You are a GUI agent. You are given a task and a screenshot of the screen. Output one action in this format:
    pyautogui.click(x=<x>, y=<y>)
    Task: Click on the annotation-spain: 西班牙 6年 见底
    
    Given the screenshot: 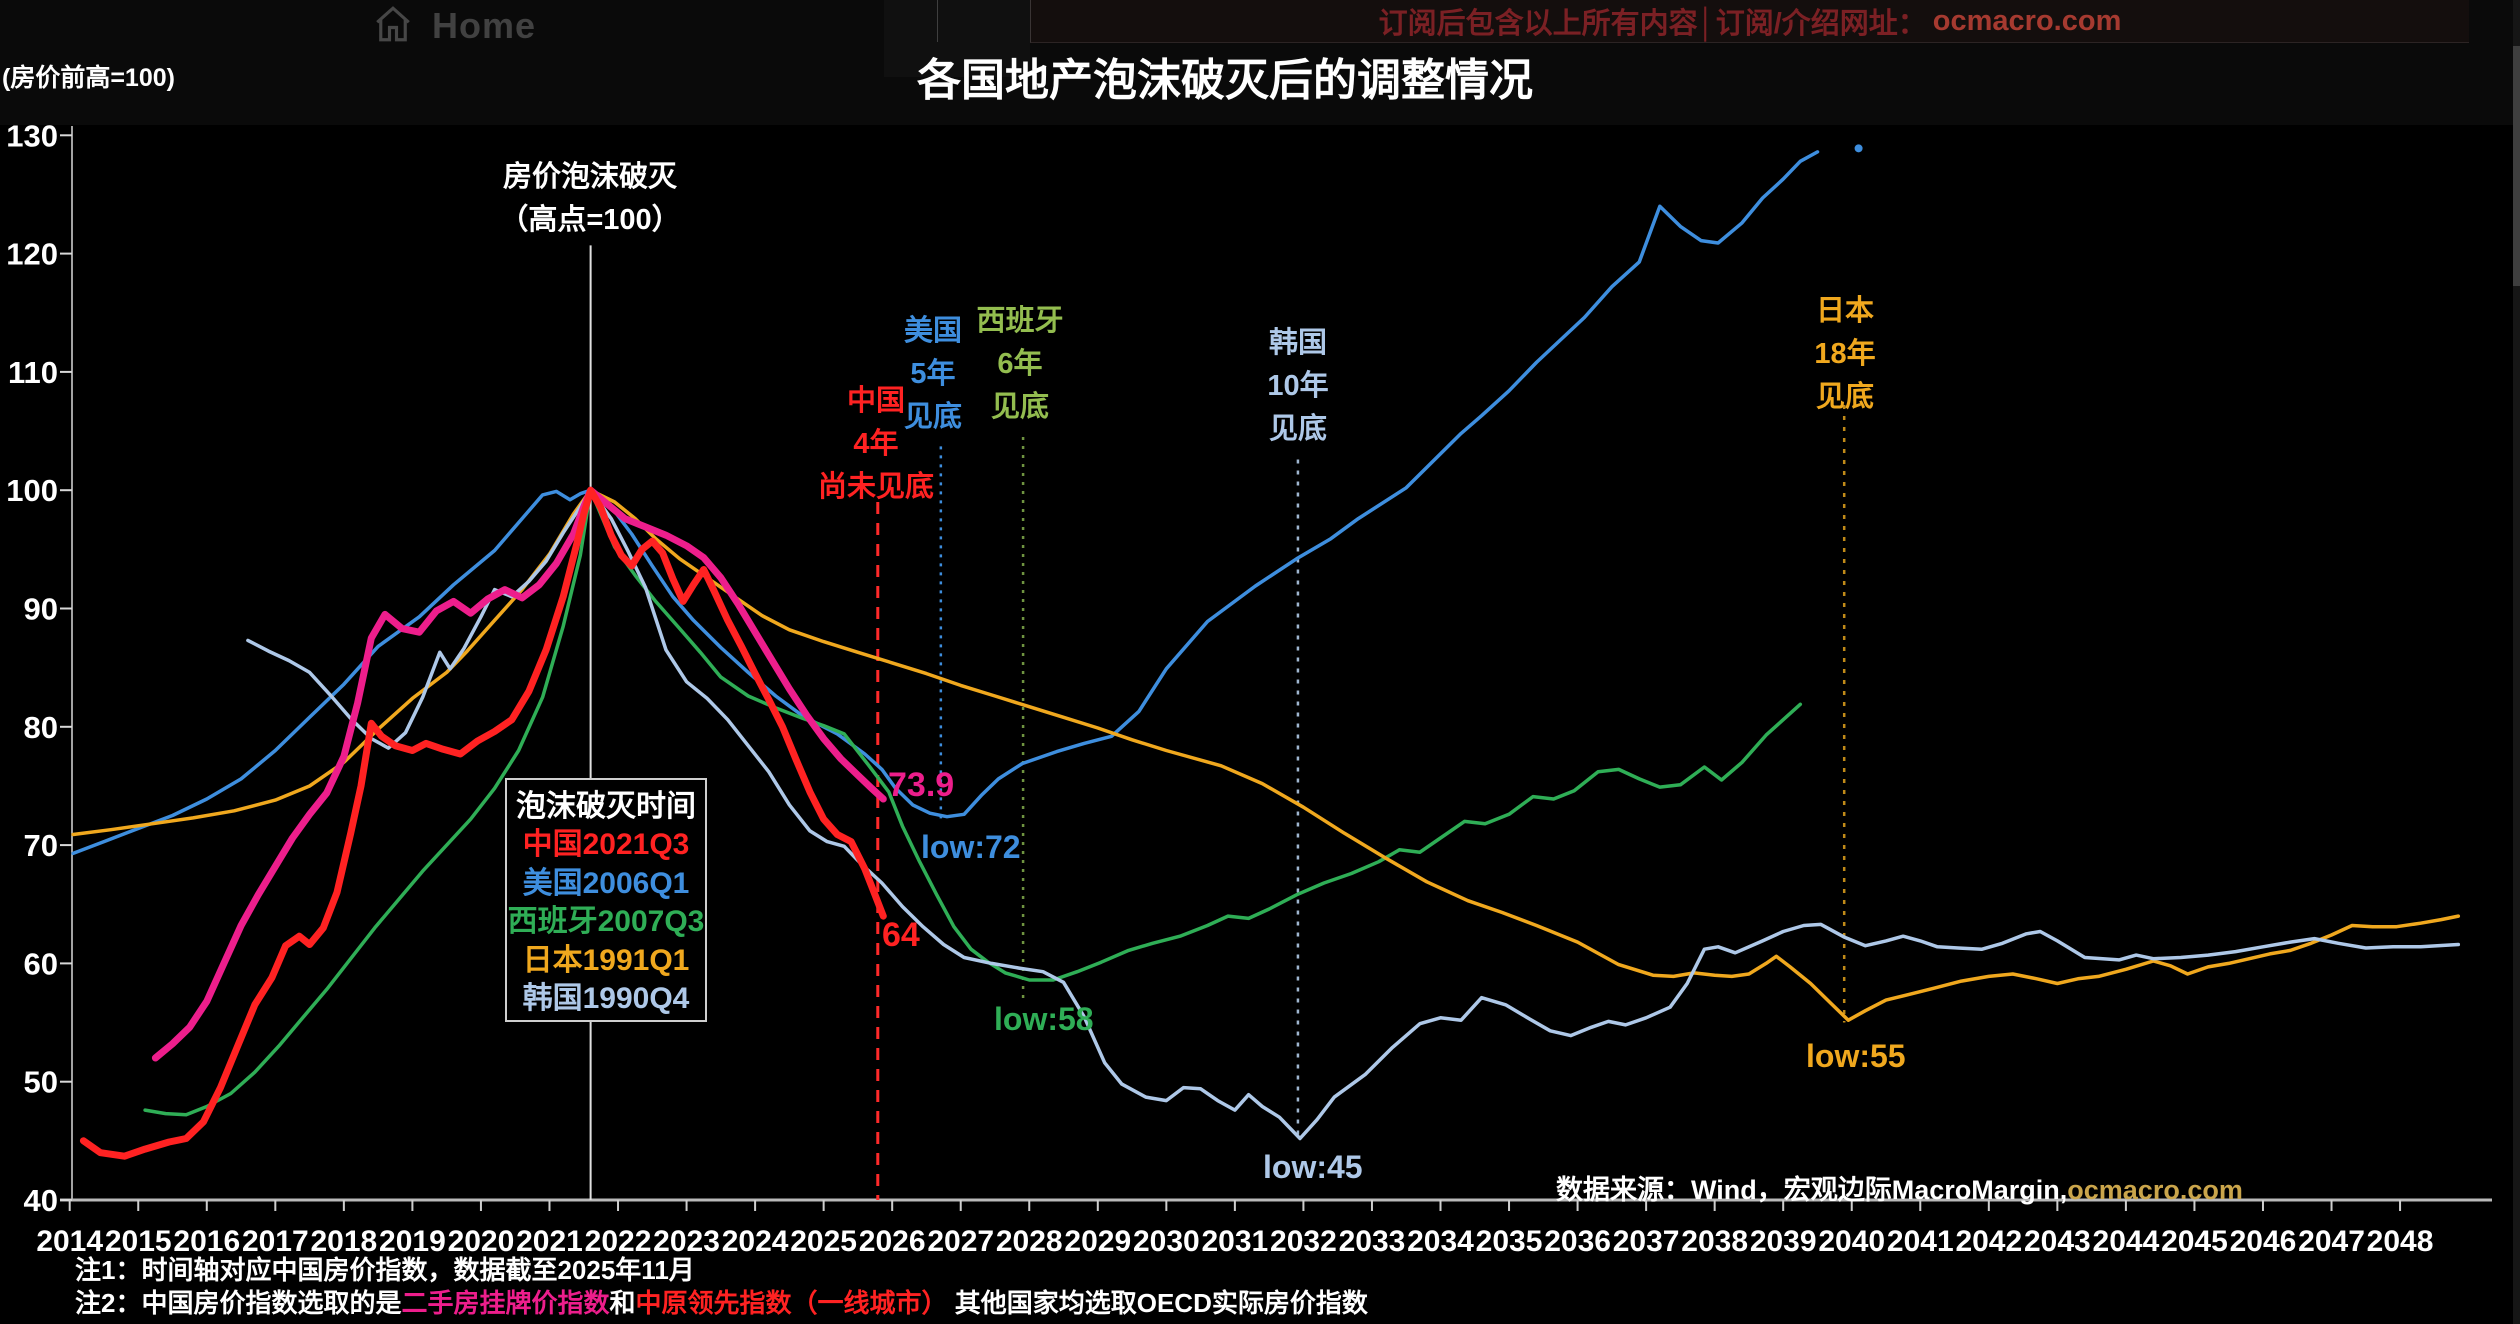 What is the action you would take?
    pyautogui.click(x=1020, y=364)
    